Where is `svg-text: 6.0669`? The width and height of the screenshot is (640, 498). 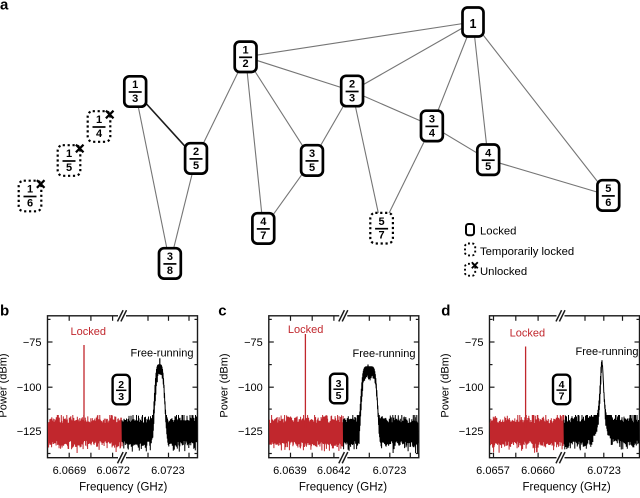
svg-text: 6.0669 is located at coordinates (70, 471).